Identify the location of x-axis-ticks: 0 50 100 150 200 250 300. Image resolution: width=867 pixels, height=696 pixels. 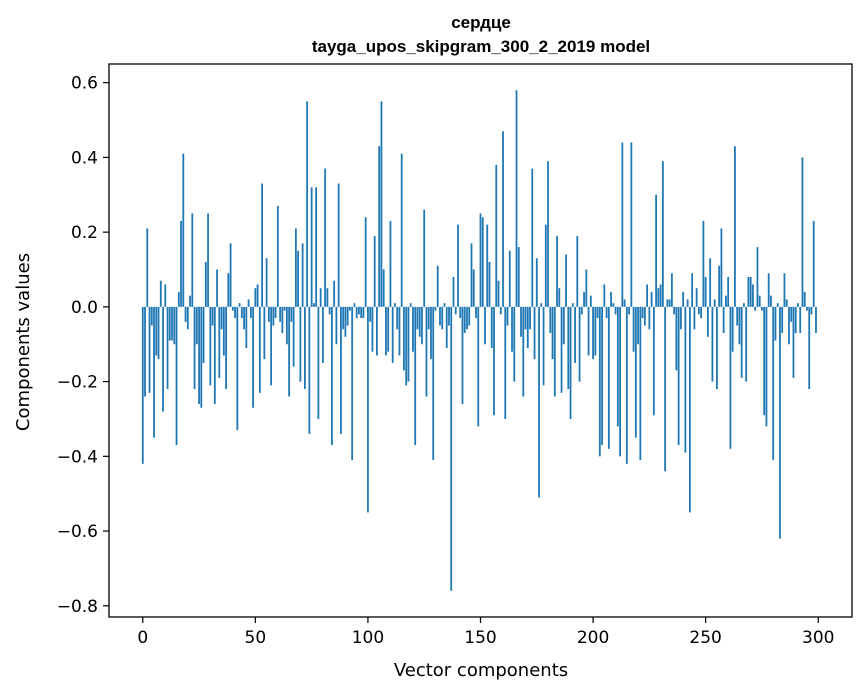
(485, 632).